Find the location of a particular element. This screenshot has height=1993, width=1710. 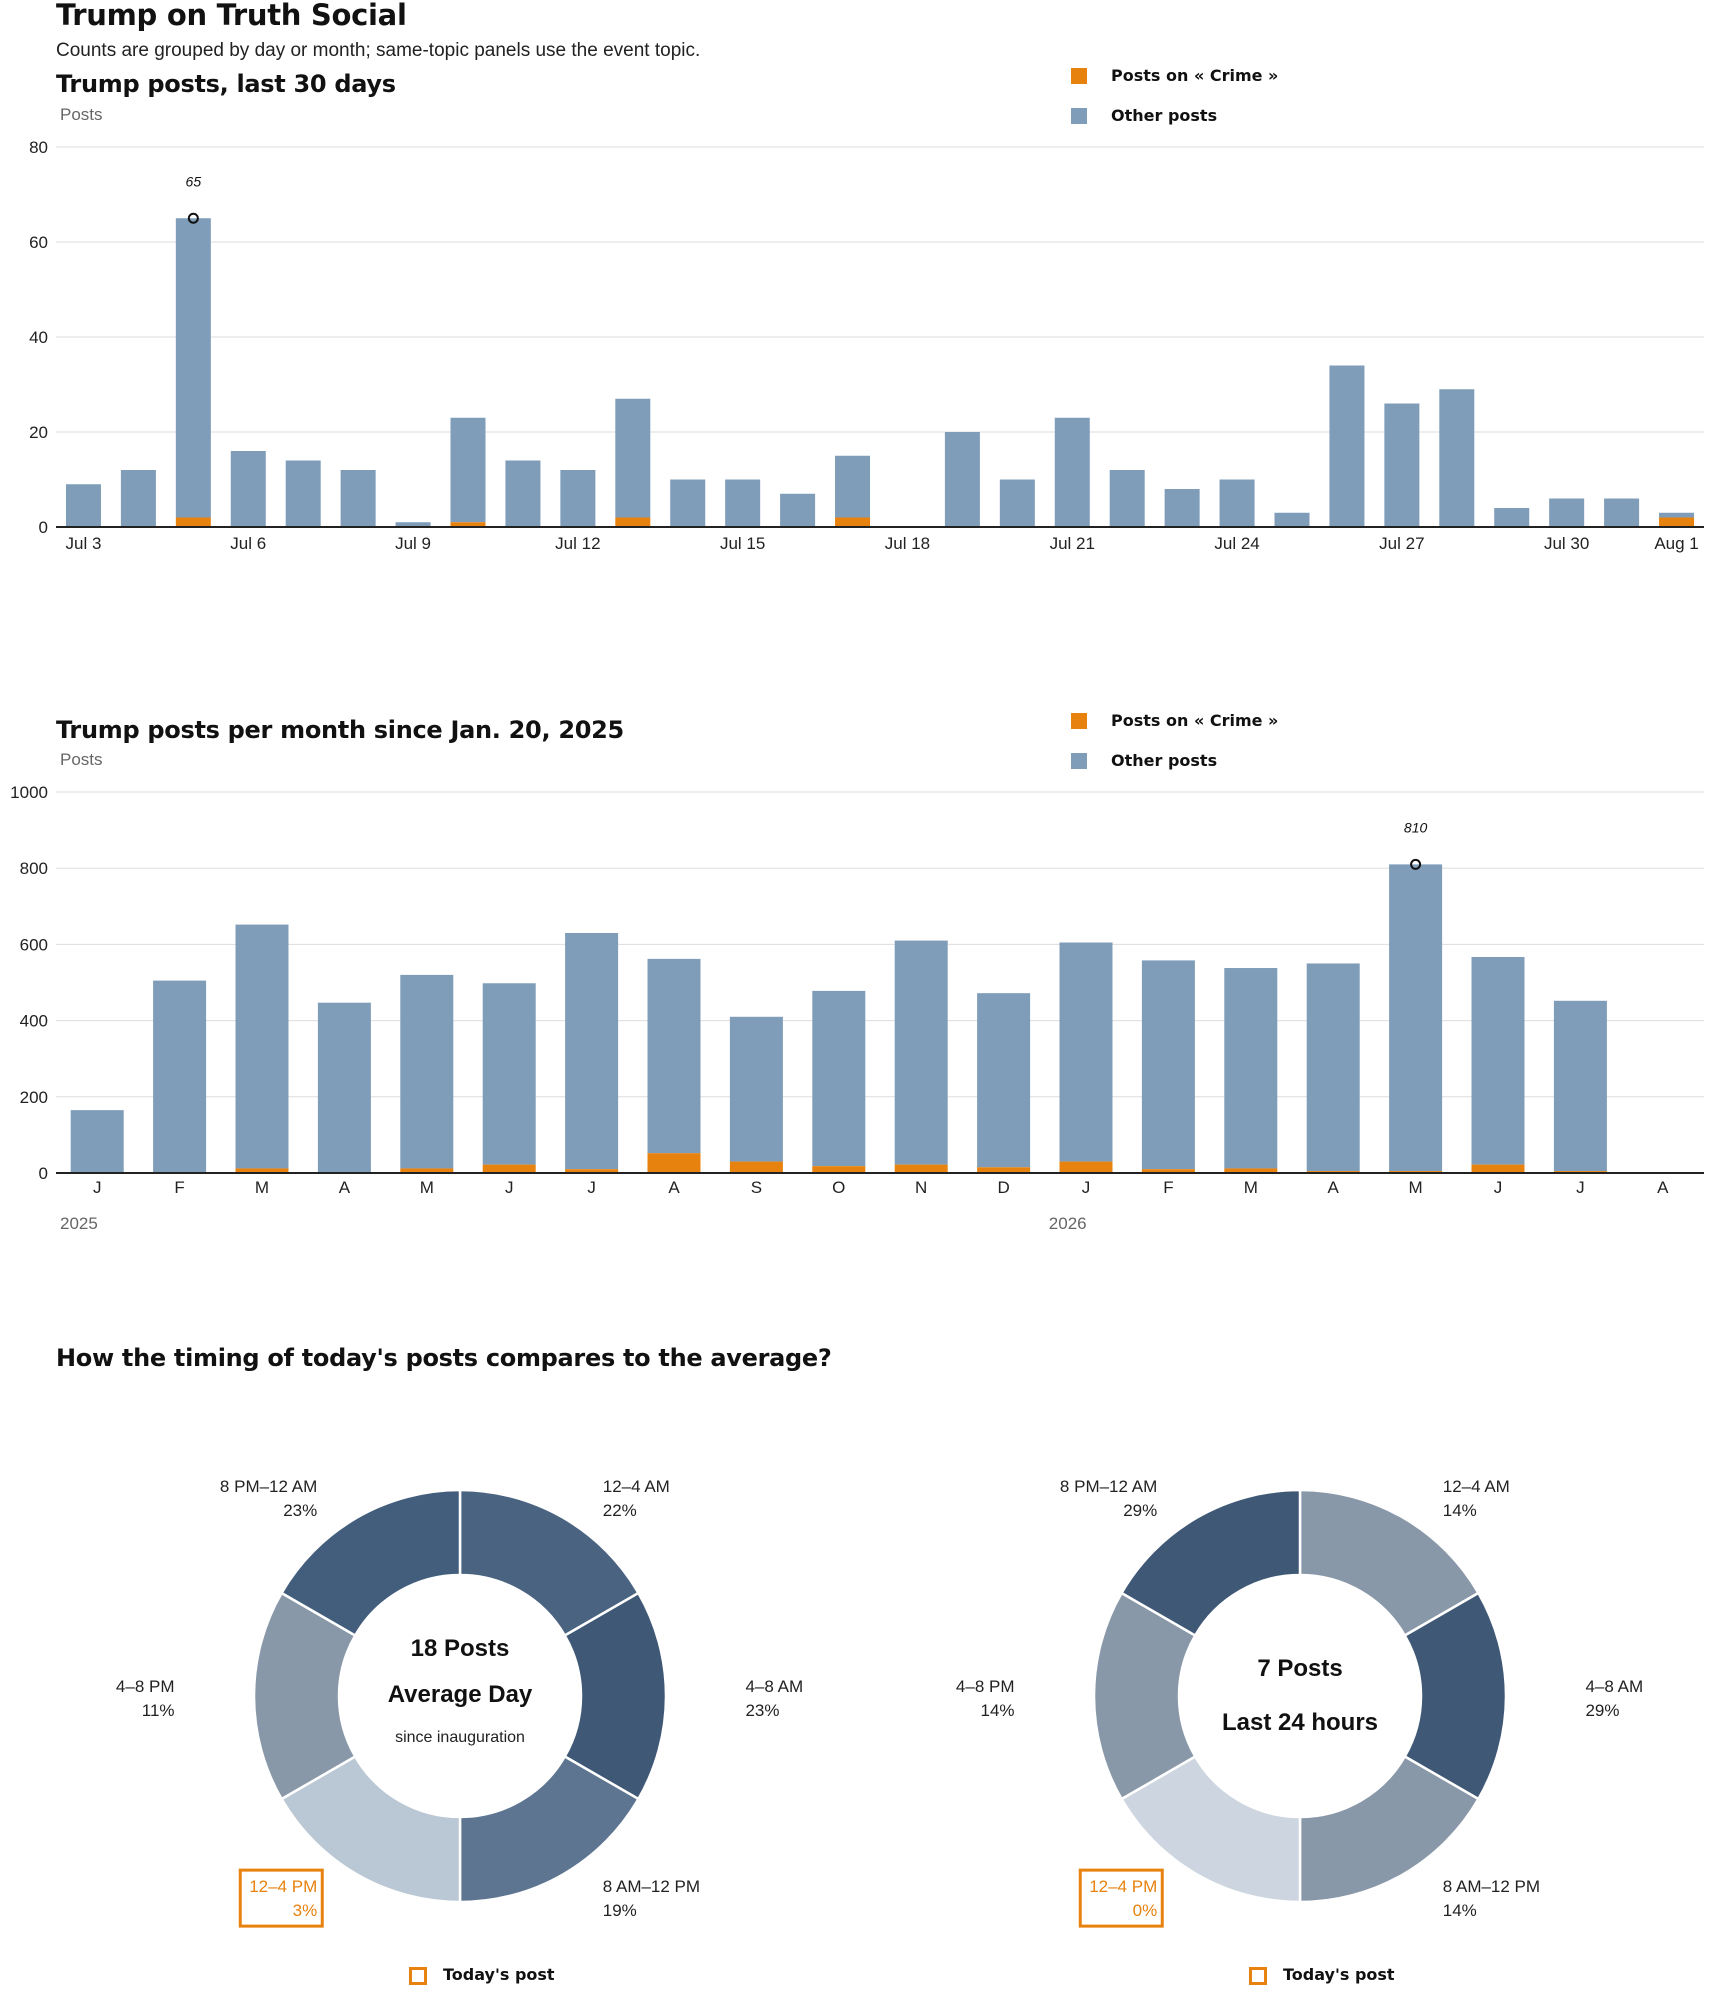

donut-center-count: 18 Posts is located at coordinates (460, 1648).